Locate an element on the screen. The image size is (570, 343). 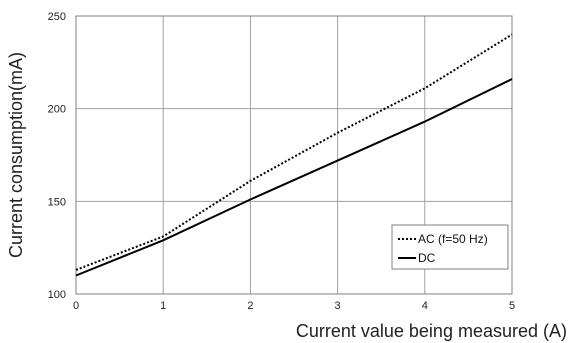
x-tick-label: 4 is located at coordinates (425, 306).